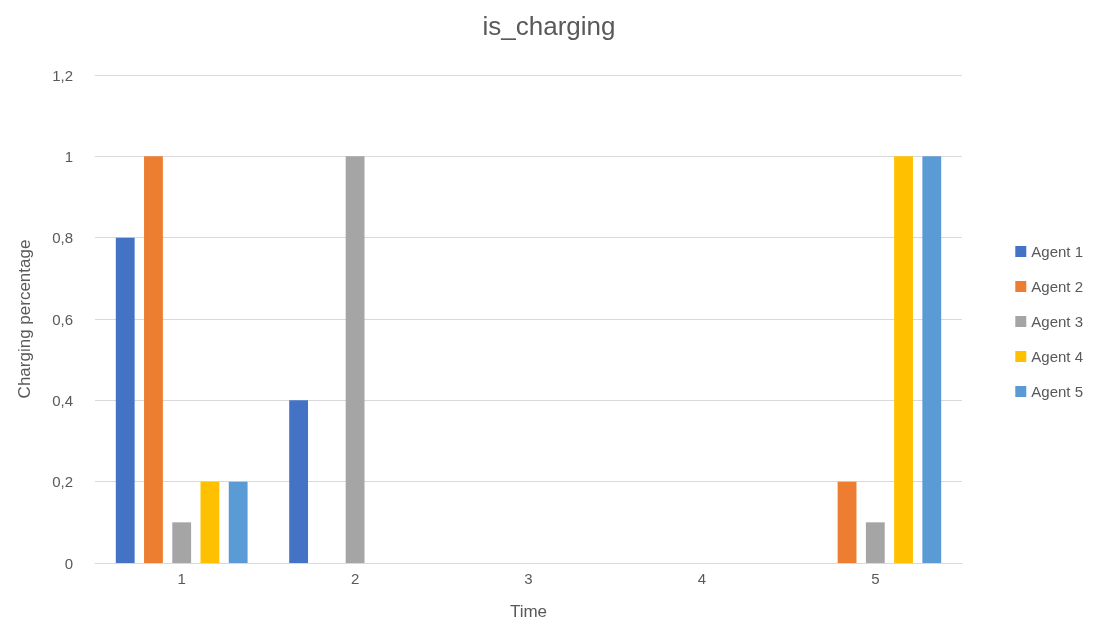 The height and width of the screenshot is (643, 1098). Describe the element at coordinates (62, 319) in the screenshot. I see `y-tick-label: 0,6` at that location.